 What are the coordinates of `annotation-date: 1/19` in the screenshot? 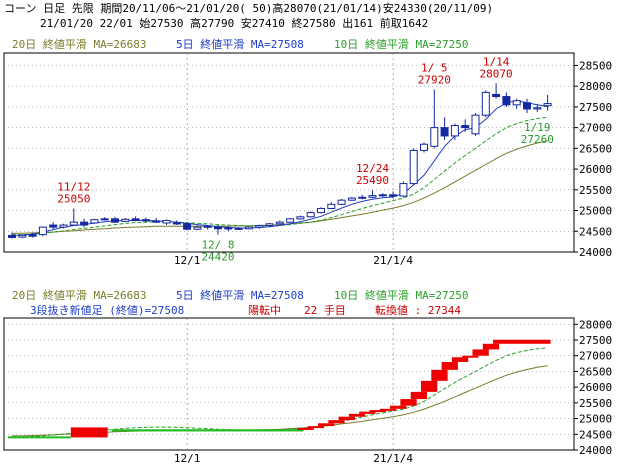 It's located at (537, 127).